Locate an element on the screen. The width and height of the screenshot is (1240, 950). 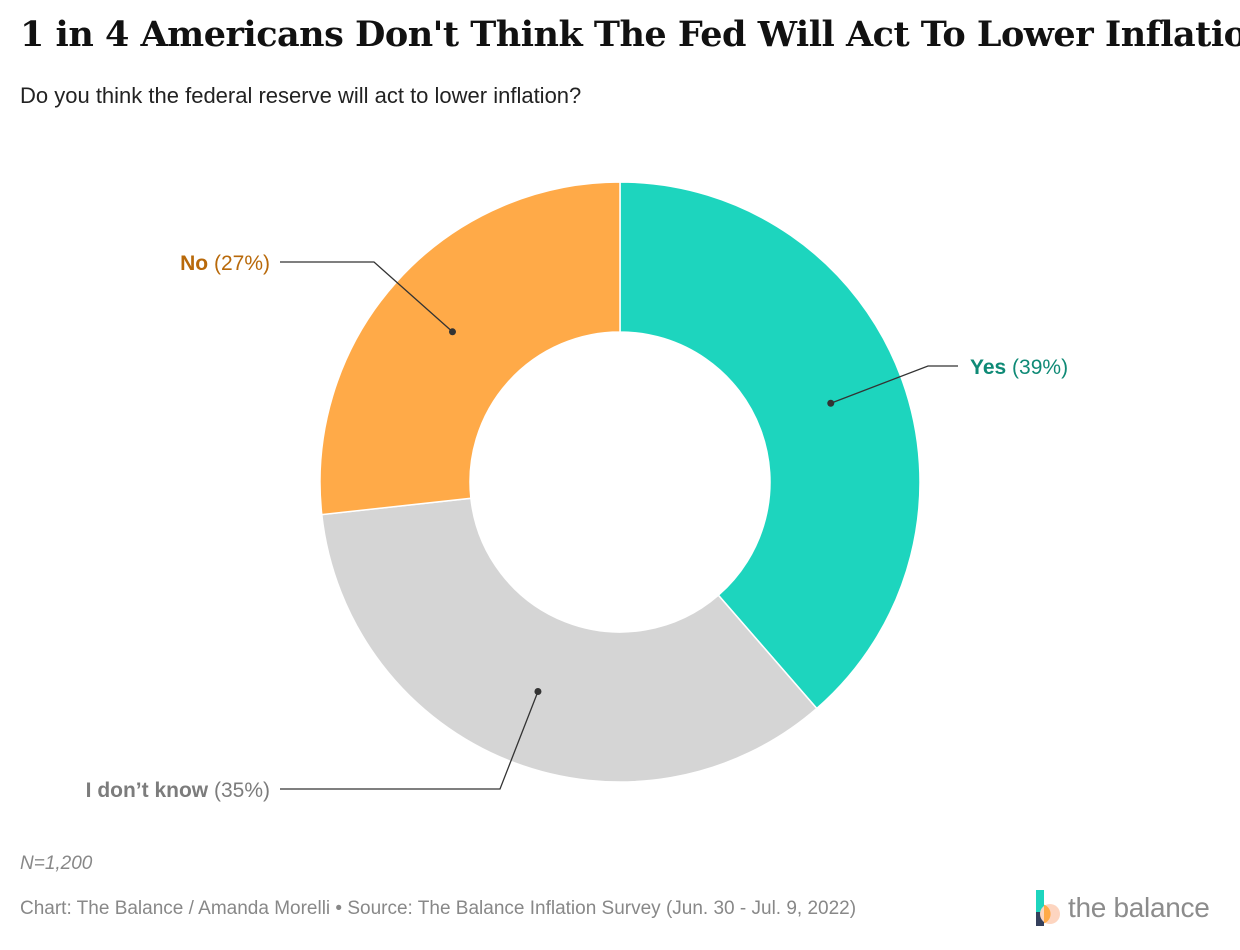
data-label-value-yes: (39%) is located at coordinates (1037, 367).